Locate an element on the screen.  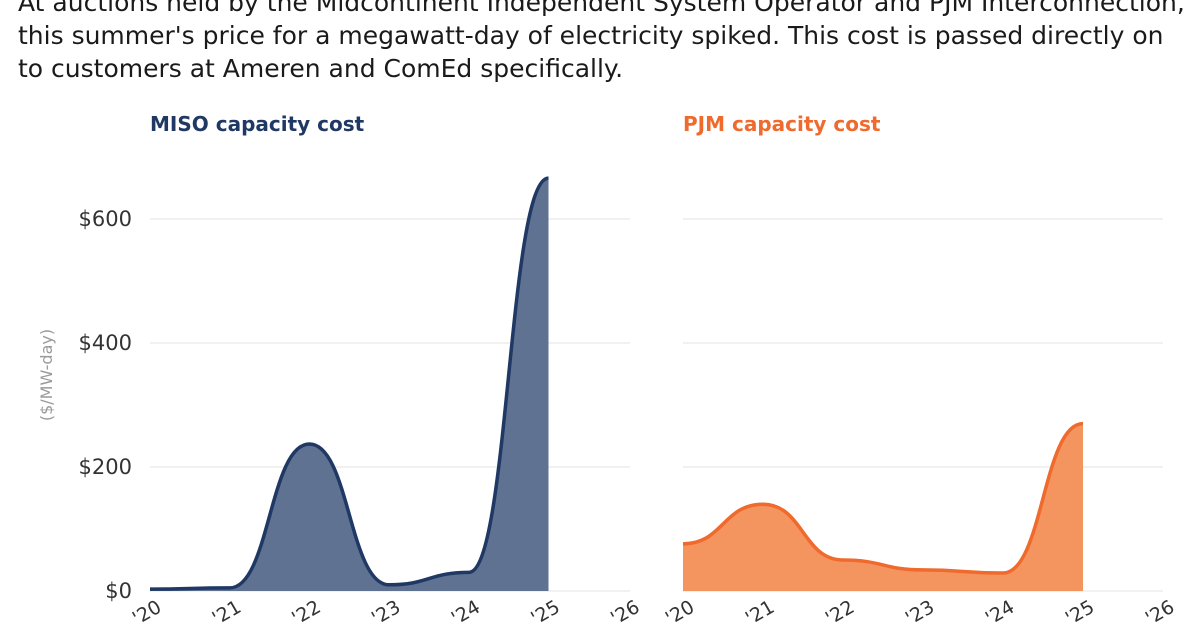
miso-x-tick-label: '20 is located at coordinates (147, 613).